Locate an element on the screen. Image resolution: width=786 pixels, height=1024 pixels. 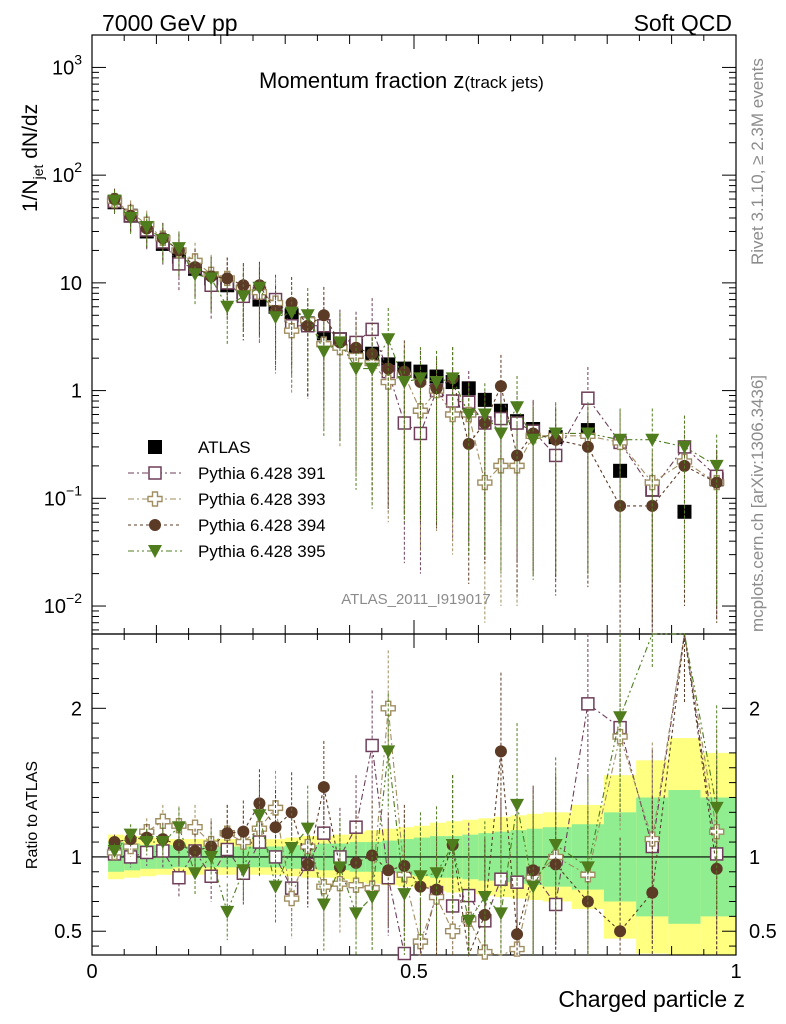
y-tick-label: 10⁻² is located at coordinates (63, 604).